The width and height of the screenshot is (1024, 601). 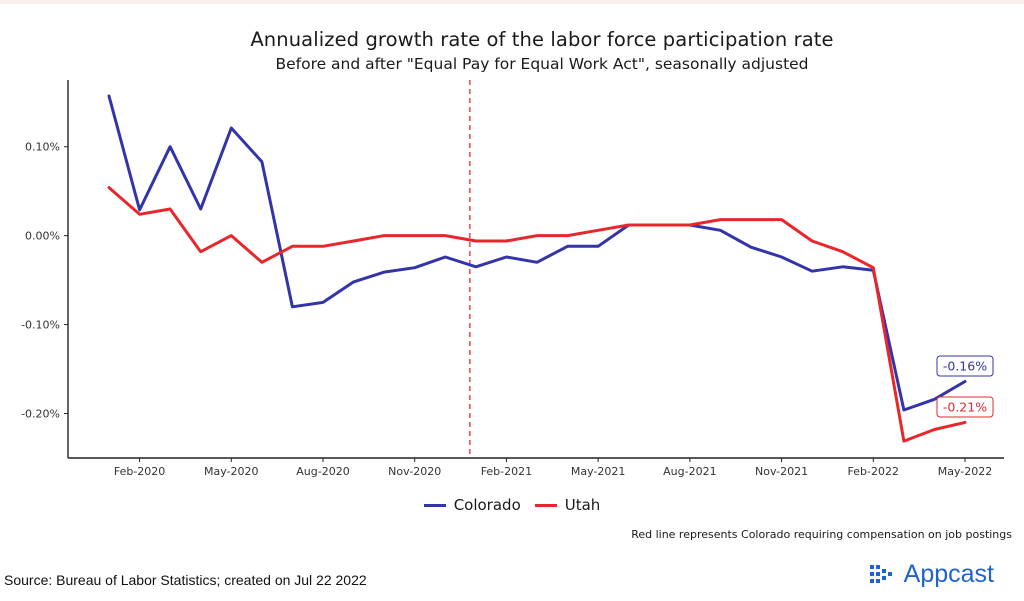 I want to click on legend-label-utah: Utah, so click(x=582, y=505).